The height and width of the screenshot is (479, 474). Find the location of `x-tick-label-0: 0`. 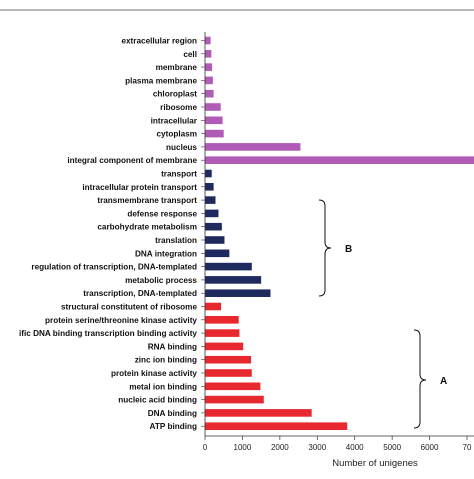

x-tick-label-0: 0 is located at coordinates (205, 447).